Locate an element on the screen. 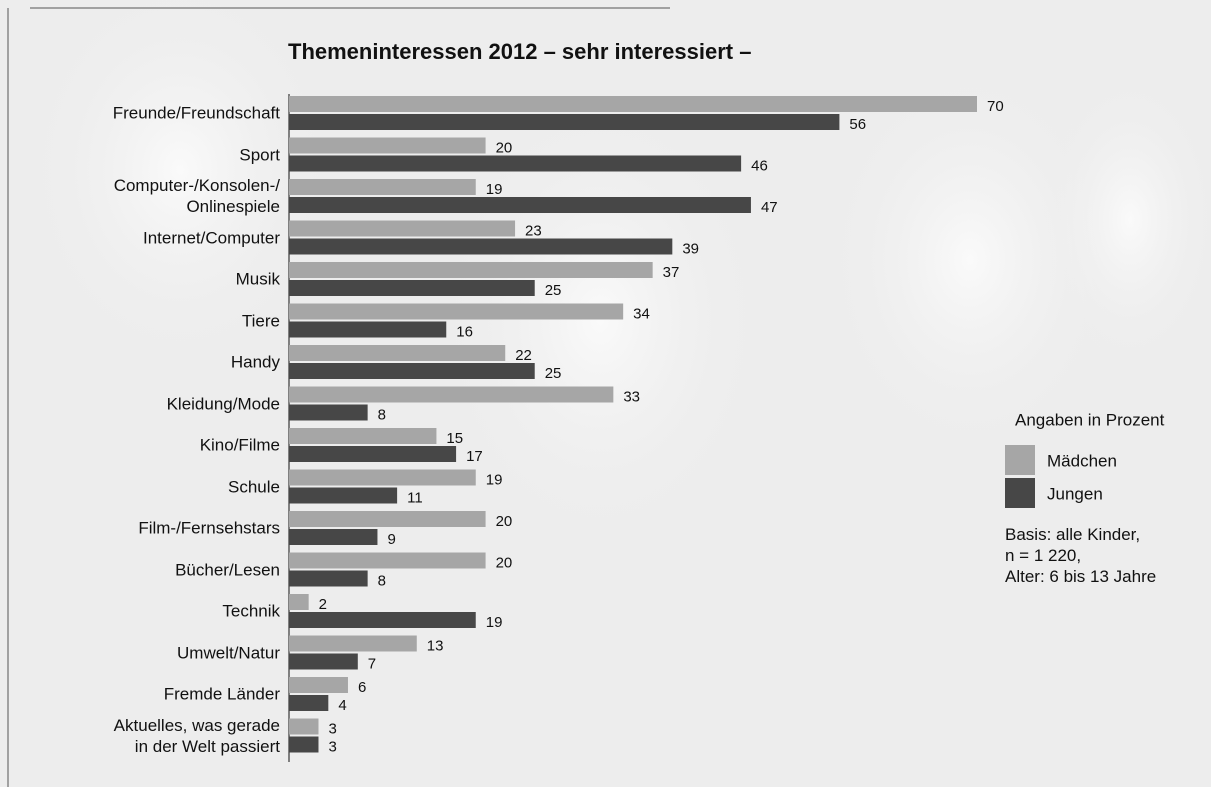  category-label: Film-/Fernsehstars is located at coordinates (209, 528).